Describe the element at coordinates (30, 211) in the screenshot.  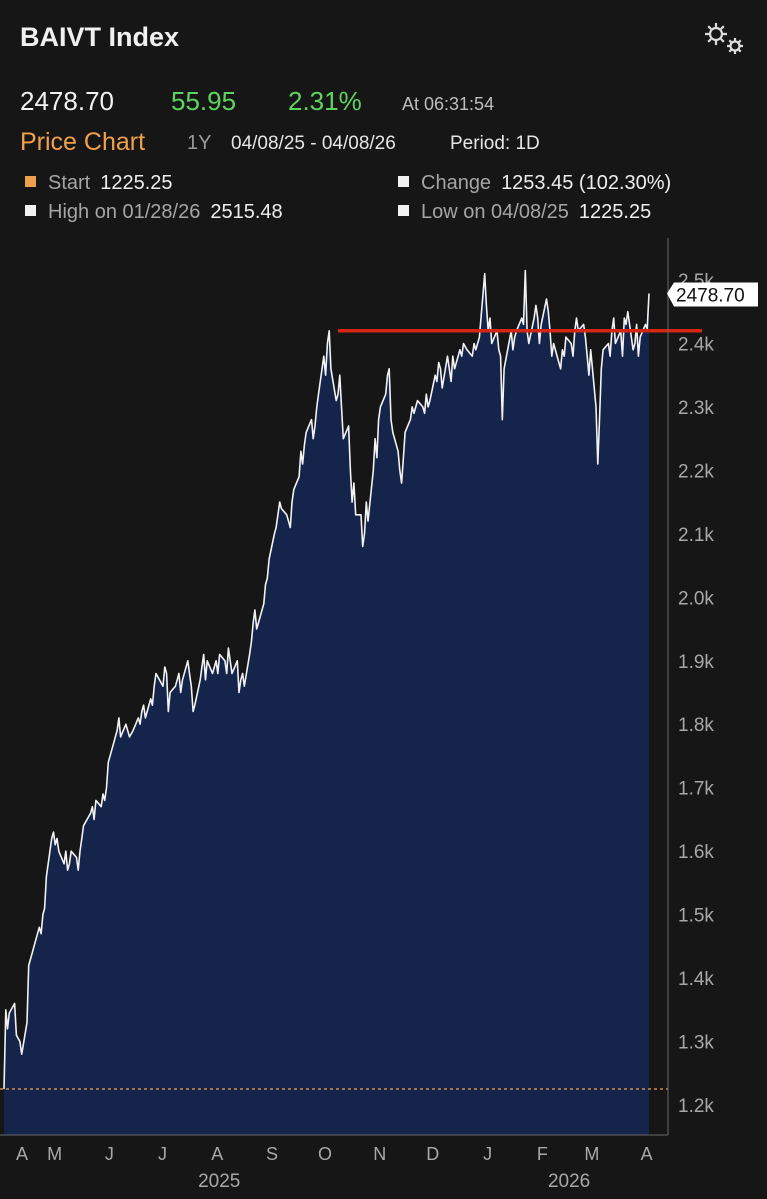
I see `high-legend-swatch` at that location.